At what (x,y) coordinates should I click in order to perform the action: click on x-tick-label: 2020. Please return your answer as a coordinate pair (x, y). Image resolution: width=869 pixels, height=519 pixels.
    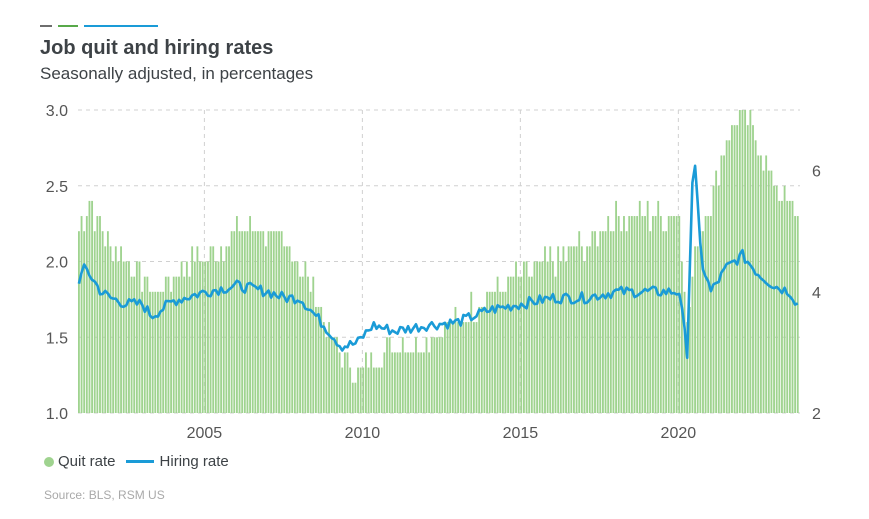
    Looking at the image, I should click on (679, 433).